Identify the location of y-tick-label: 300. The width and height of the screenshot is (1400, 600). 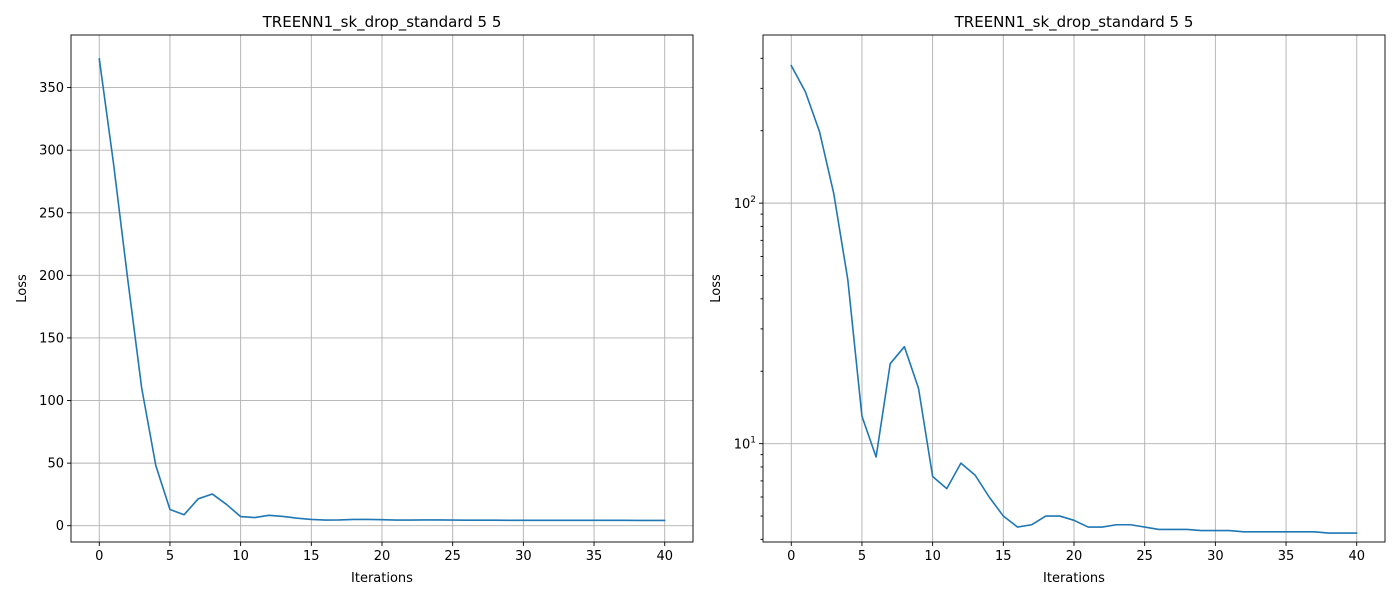
(51, 151).